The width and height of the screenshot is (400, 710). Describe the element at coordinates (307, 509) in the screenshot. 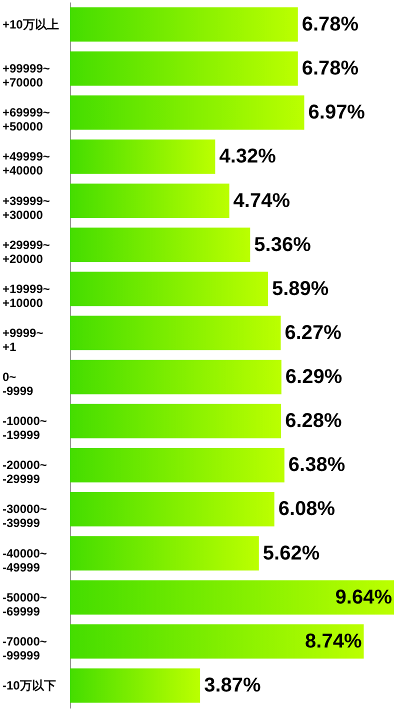

I see `data-label: 6.08%` at that location.